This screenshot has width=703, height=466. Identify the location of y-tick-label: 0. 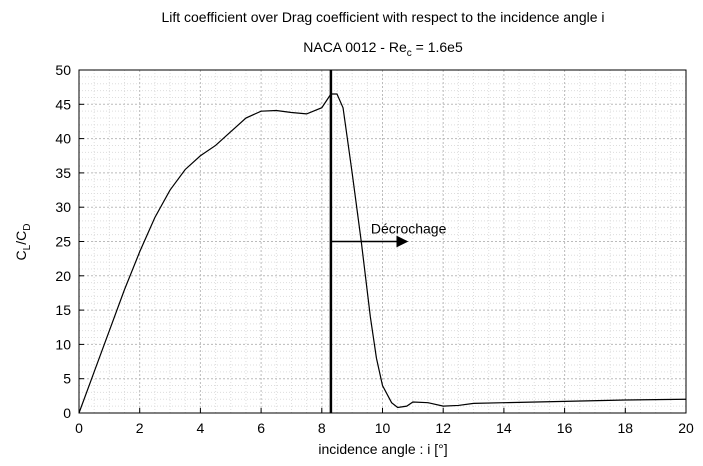
(67, 413).